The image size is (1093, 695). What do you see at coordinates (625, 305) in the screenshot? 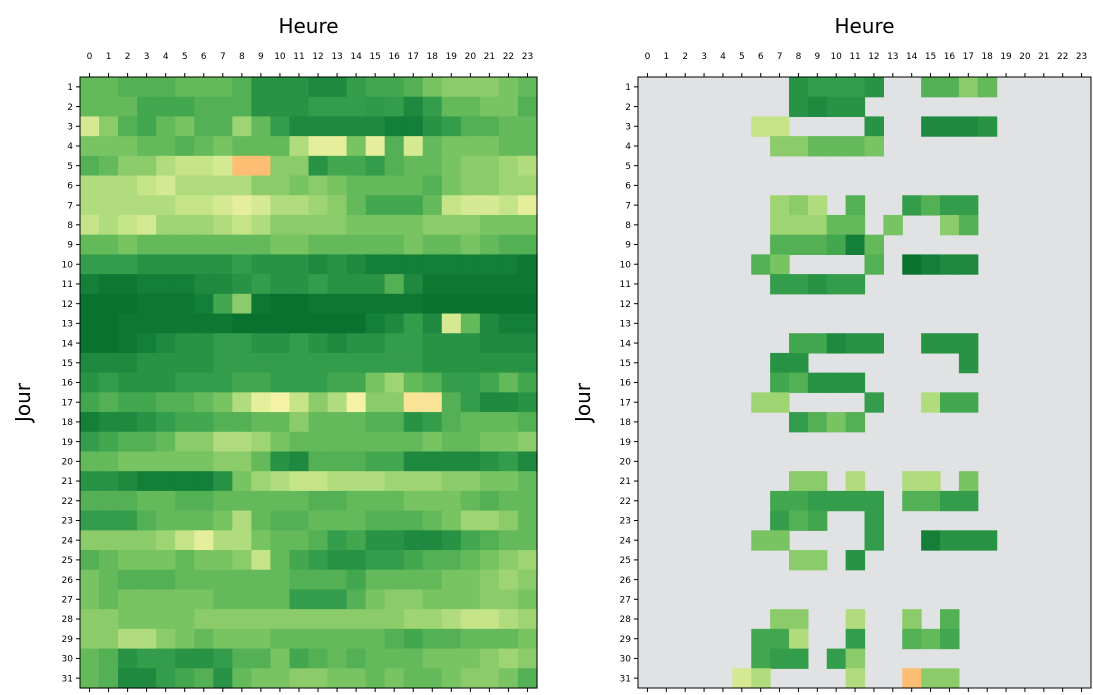
I see `y-tick-label: 12` at bounding box center [625, 305].